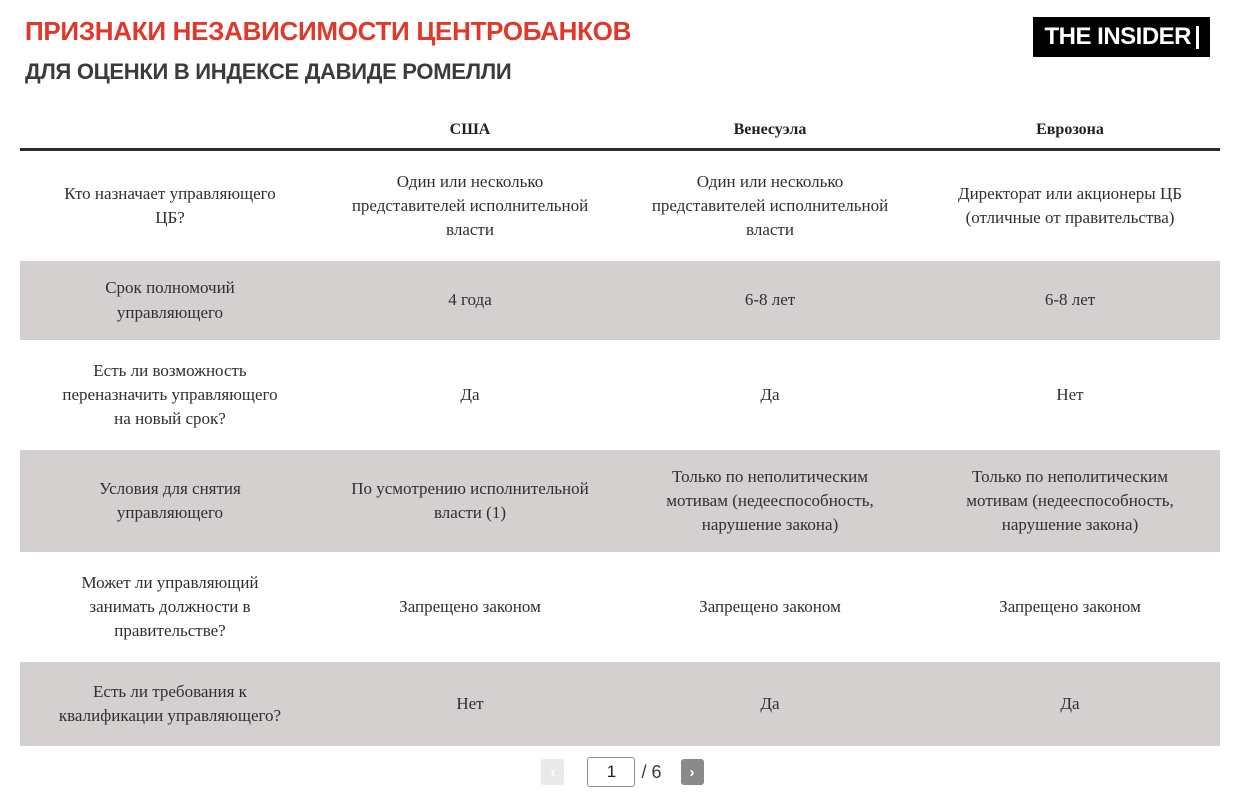 This screenshot has height=804, width=1245. What do you see at coordinates (470, 129) in the screenshot?
I see `column-header: США` at bounding box center [470, 129].